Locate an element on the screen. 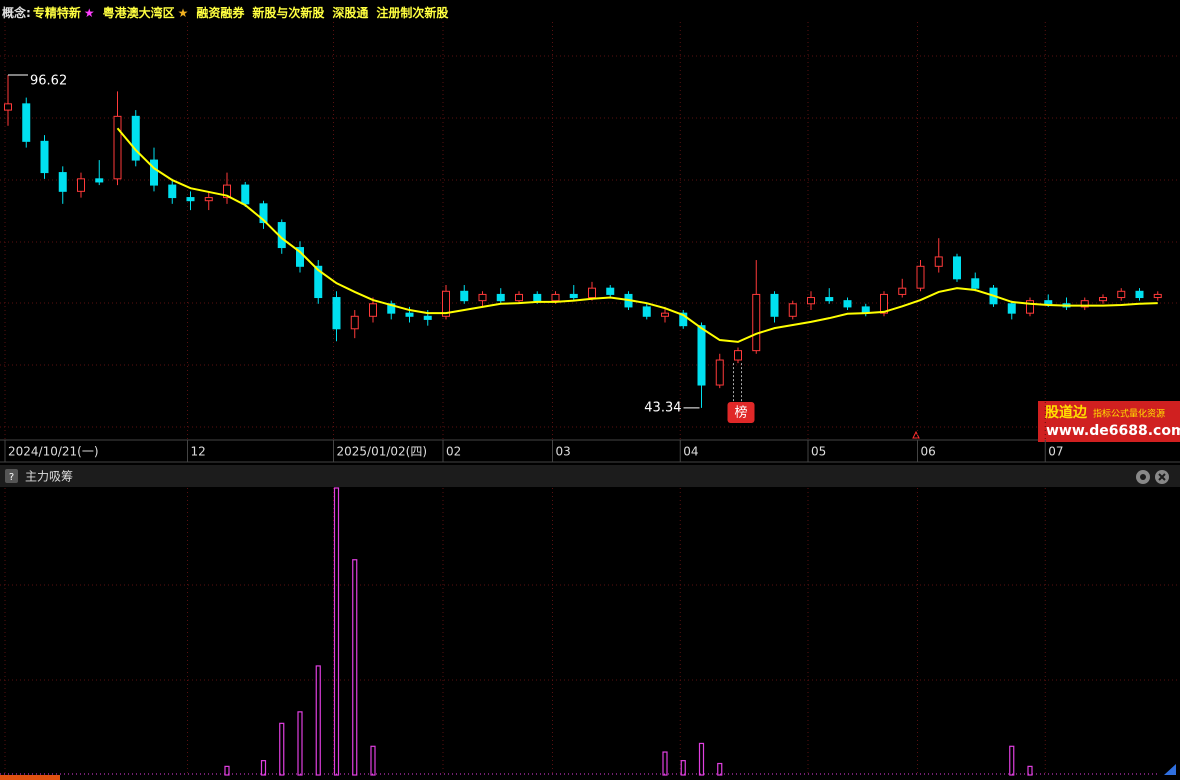 The width and height of the screenshot is (1180, 780). x-tick-label: 06 is located at coordinates (928, 452).